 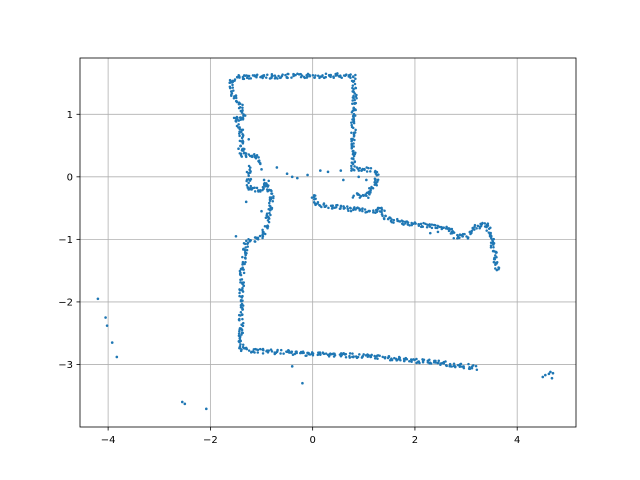 I want to click on x-tick-label: −2, so click(x=210, y=440).